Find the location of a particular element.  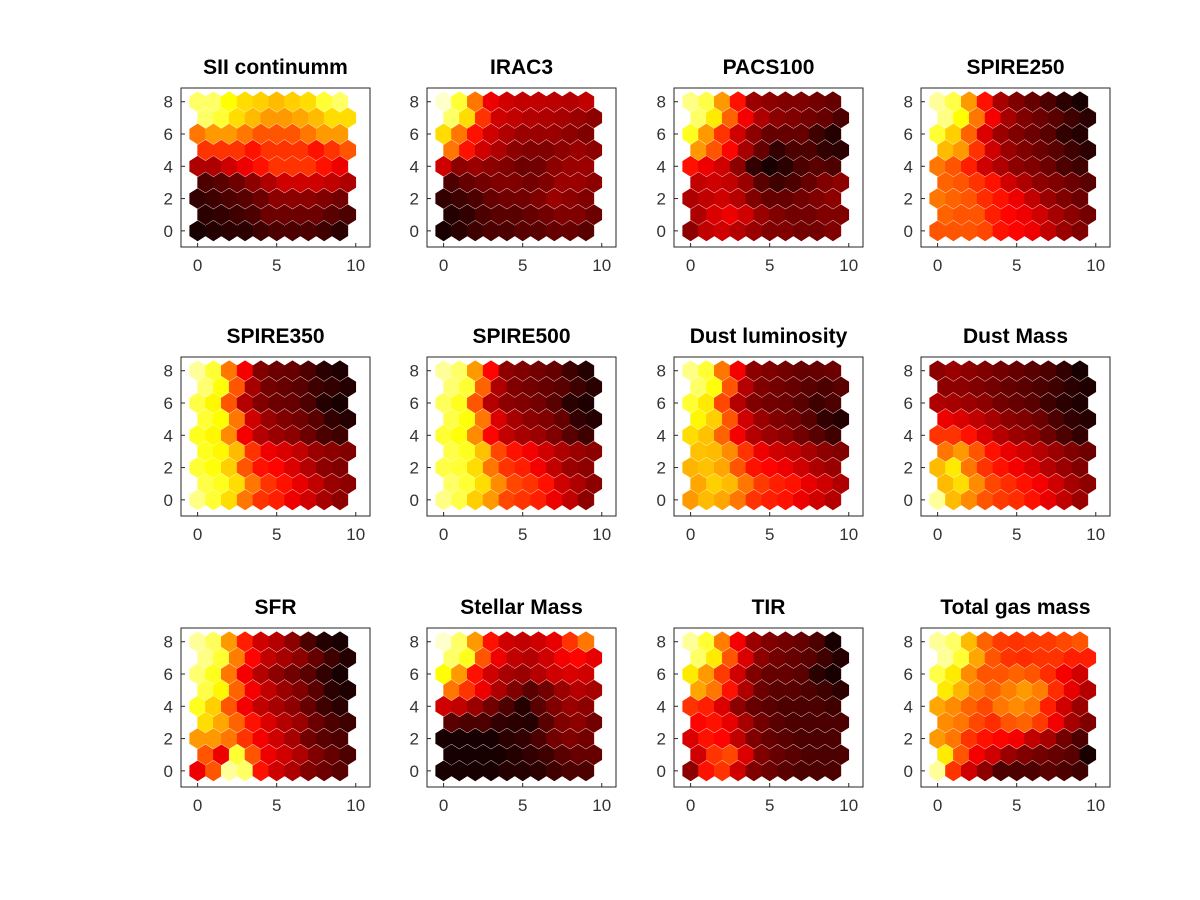

chart-title: Dust Mass is located at coordinates (1015, 336).